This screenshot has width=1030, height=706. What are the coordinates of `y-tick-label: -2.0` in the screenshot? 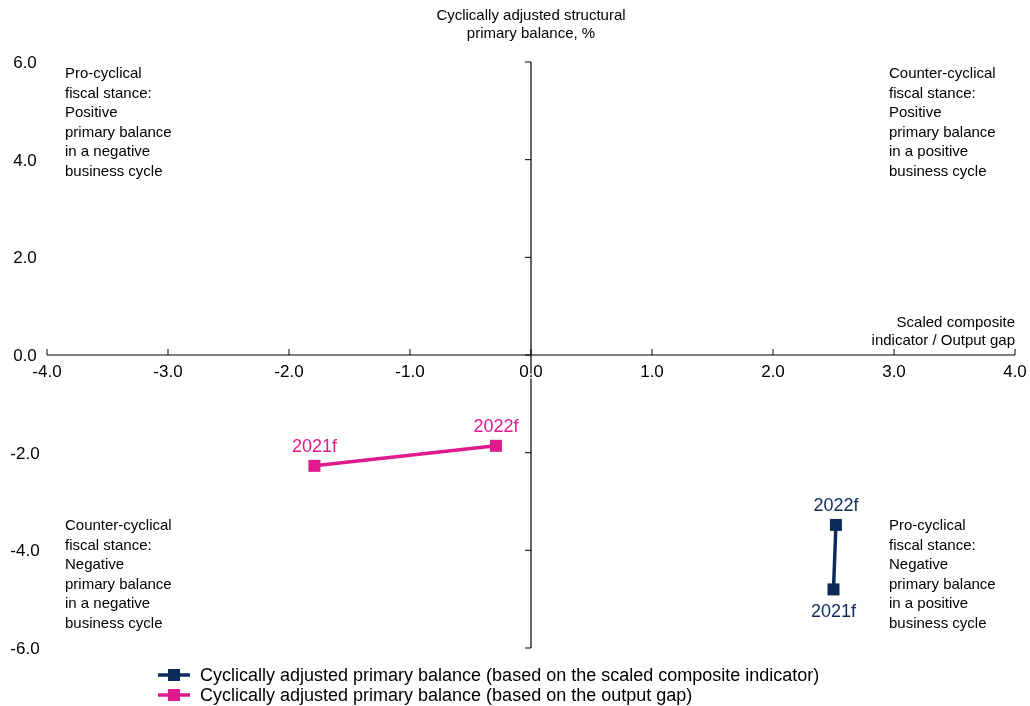 It's located at (25, 453).